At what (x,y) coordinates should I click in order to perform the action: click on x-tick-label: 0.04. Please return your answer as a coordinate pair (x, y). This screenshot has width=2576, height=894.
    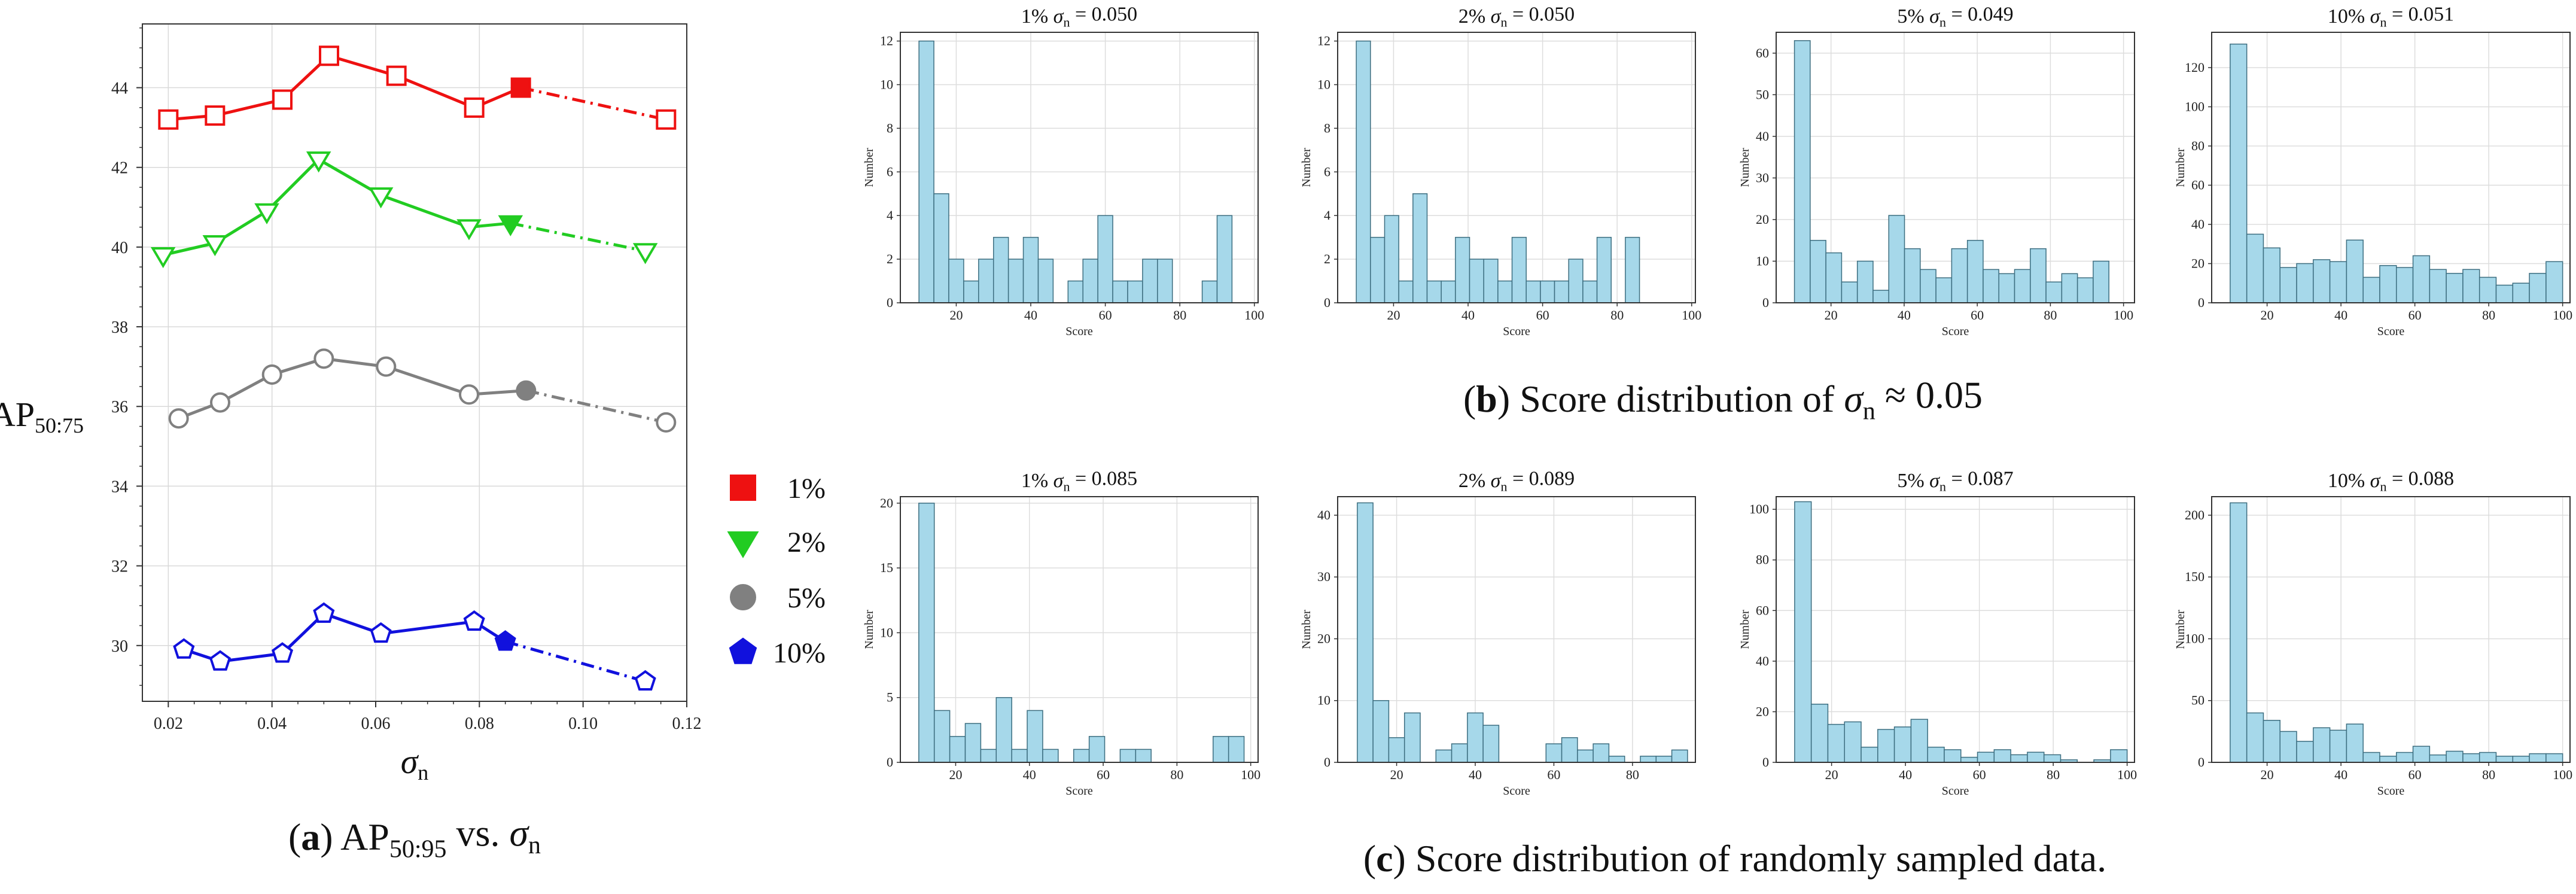
    Looking at the image, I should click on (272, 723).